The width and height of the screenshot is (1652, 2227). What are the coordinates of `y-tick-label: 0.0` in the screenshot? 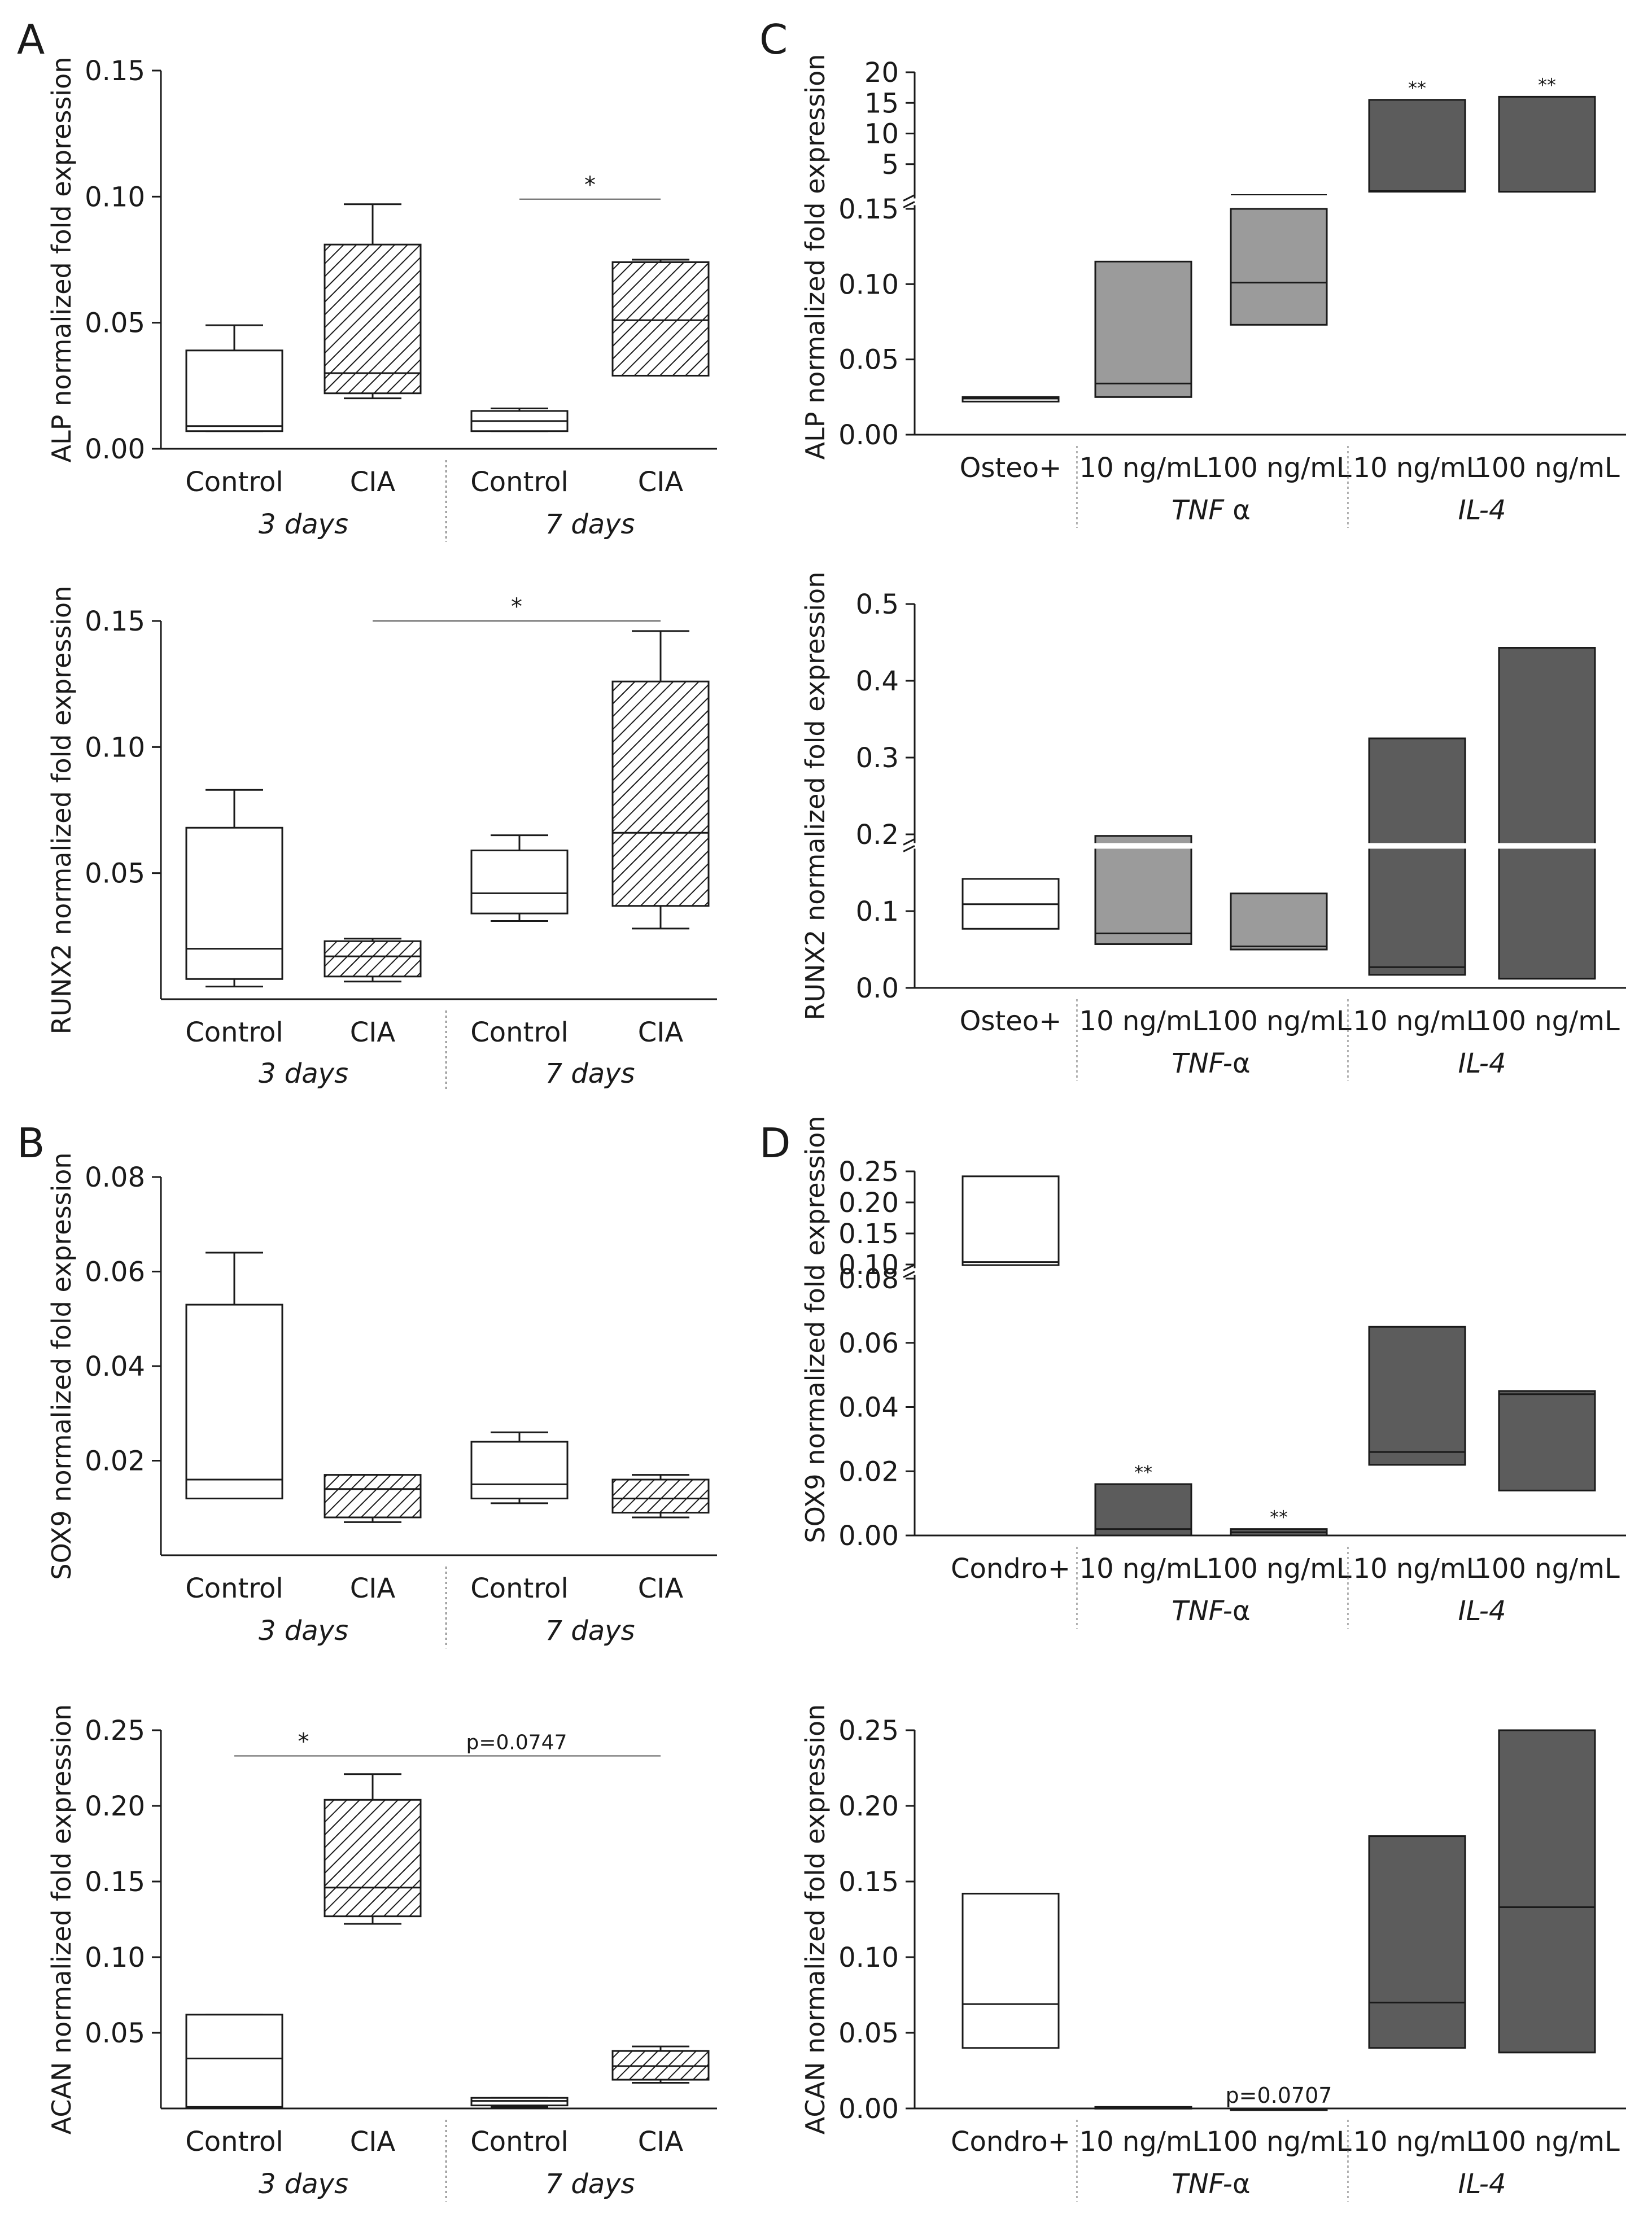 It's located at (877, 988).